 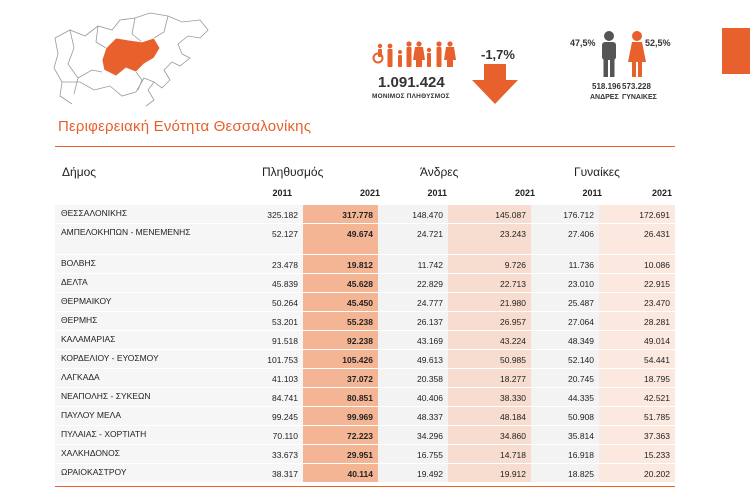 I want to click on man-icon, so click(x=609, y=54).